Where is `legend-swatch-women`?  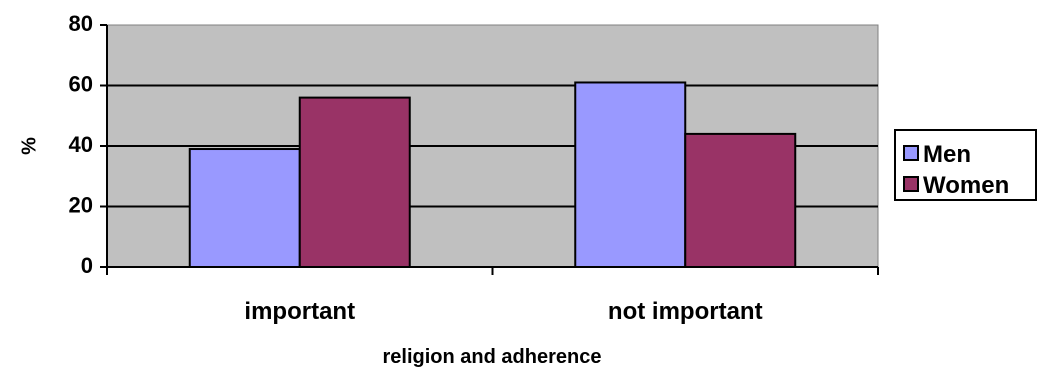 legend-swatch-women is located at coordinates (911, 184).